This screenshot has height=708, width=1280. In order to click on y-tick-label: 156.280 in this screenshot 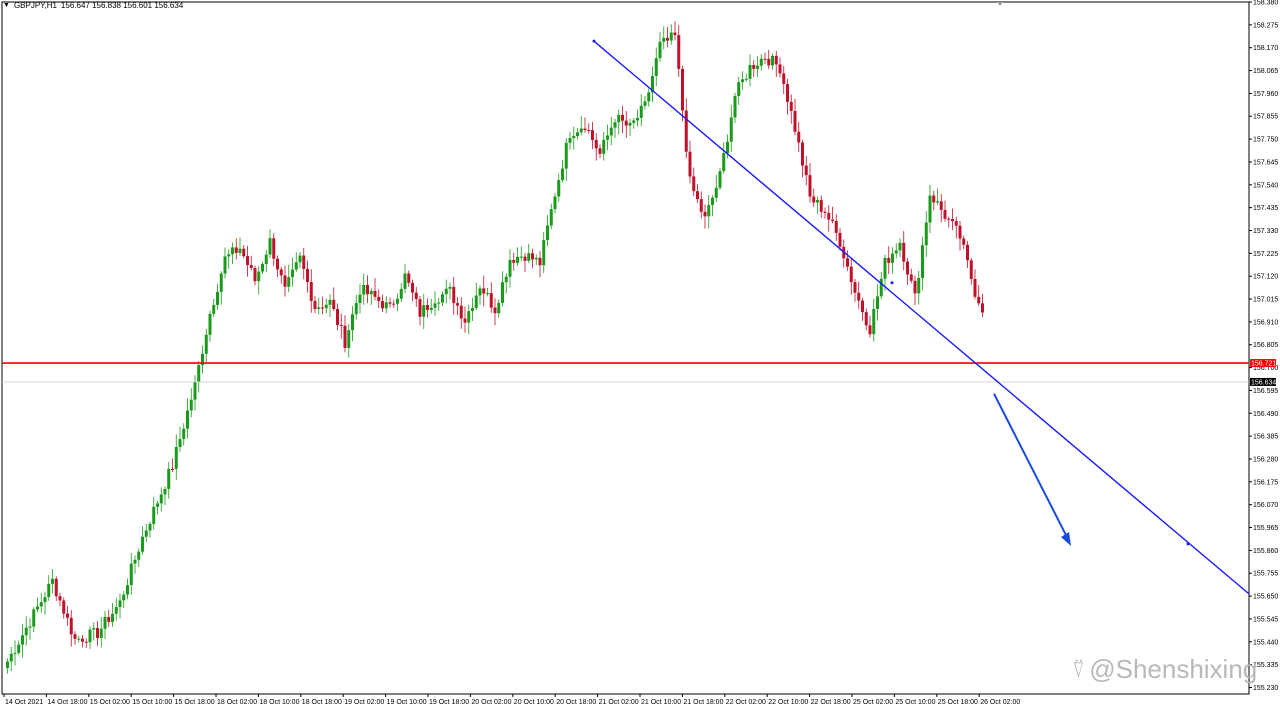, I will do `click(1265, 459)`.